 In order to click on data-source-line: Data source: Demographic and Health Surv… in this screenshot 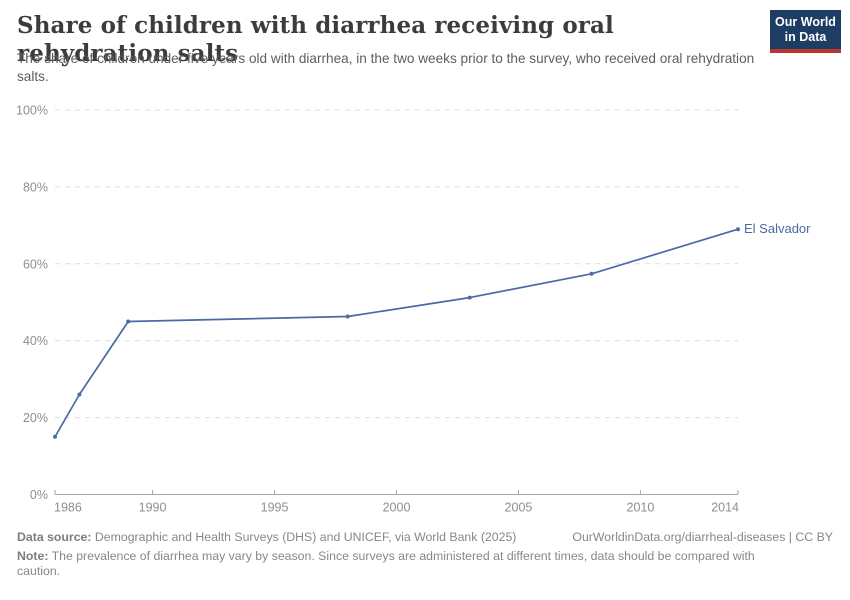, I will do `click(266, 538)`.